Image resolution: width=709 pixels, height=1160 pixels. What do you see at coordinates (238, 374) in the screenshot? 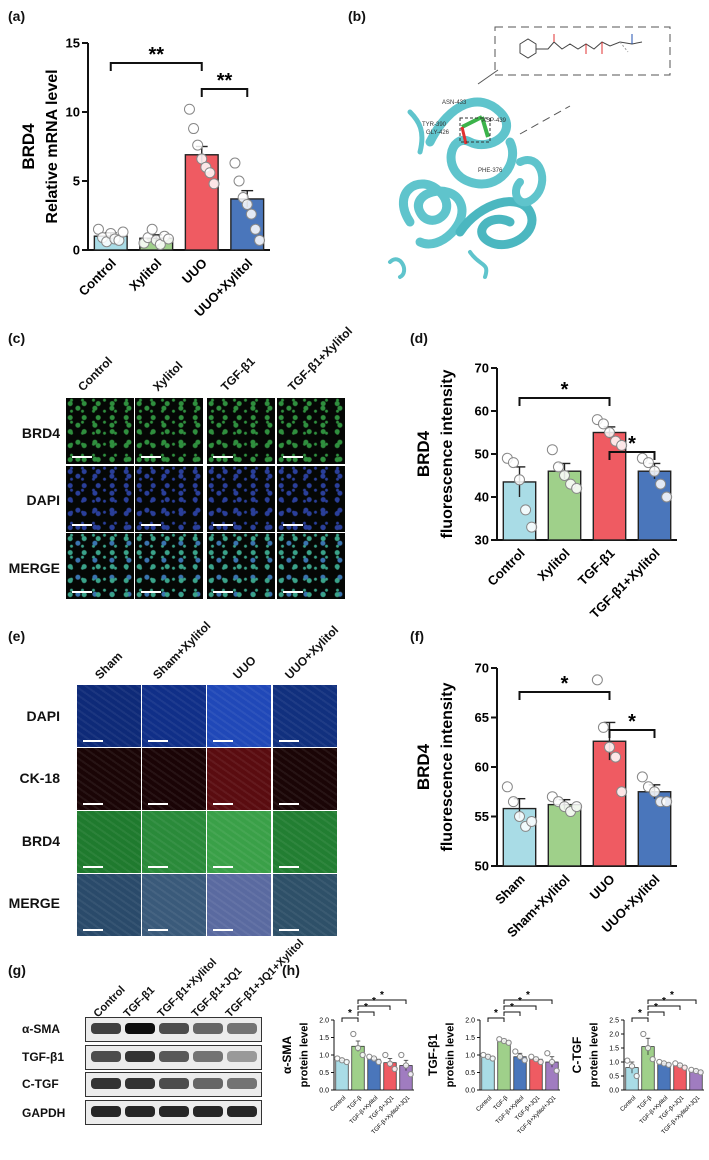
I see `col-label: TGF-β1` at bounding box center [238, 374].